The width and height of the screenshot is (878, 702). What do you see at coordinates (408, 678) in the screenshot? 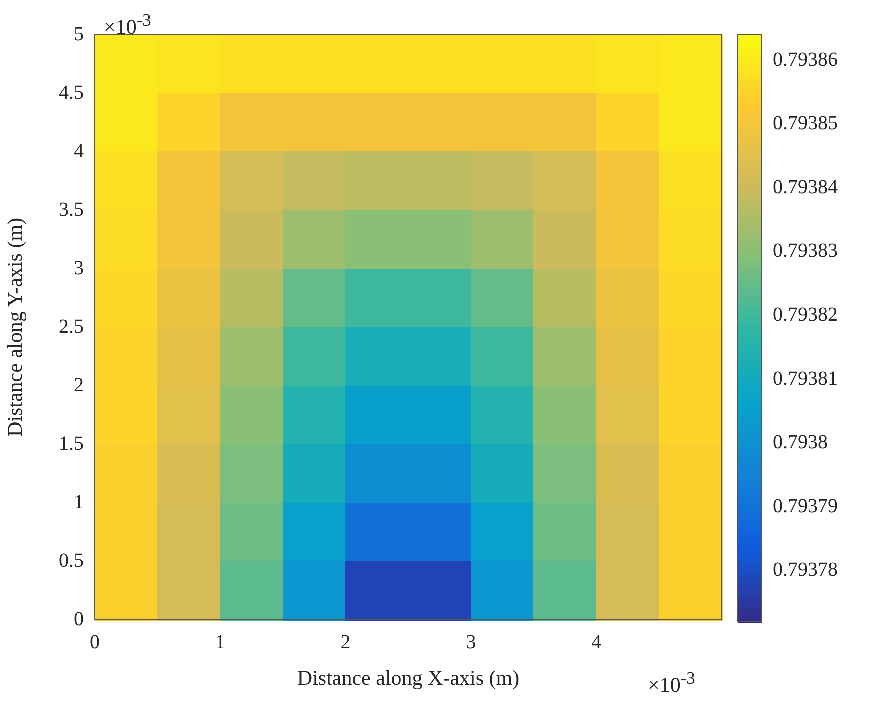
I see `x-axis-title: Distance along X-axis (m)` at bounding box center [408, 678].